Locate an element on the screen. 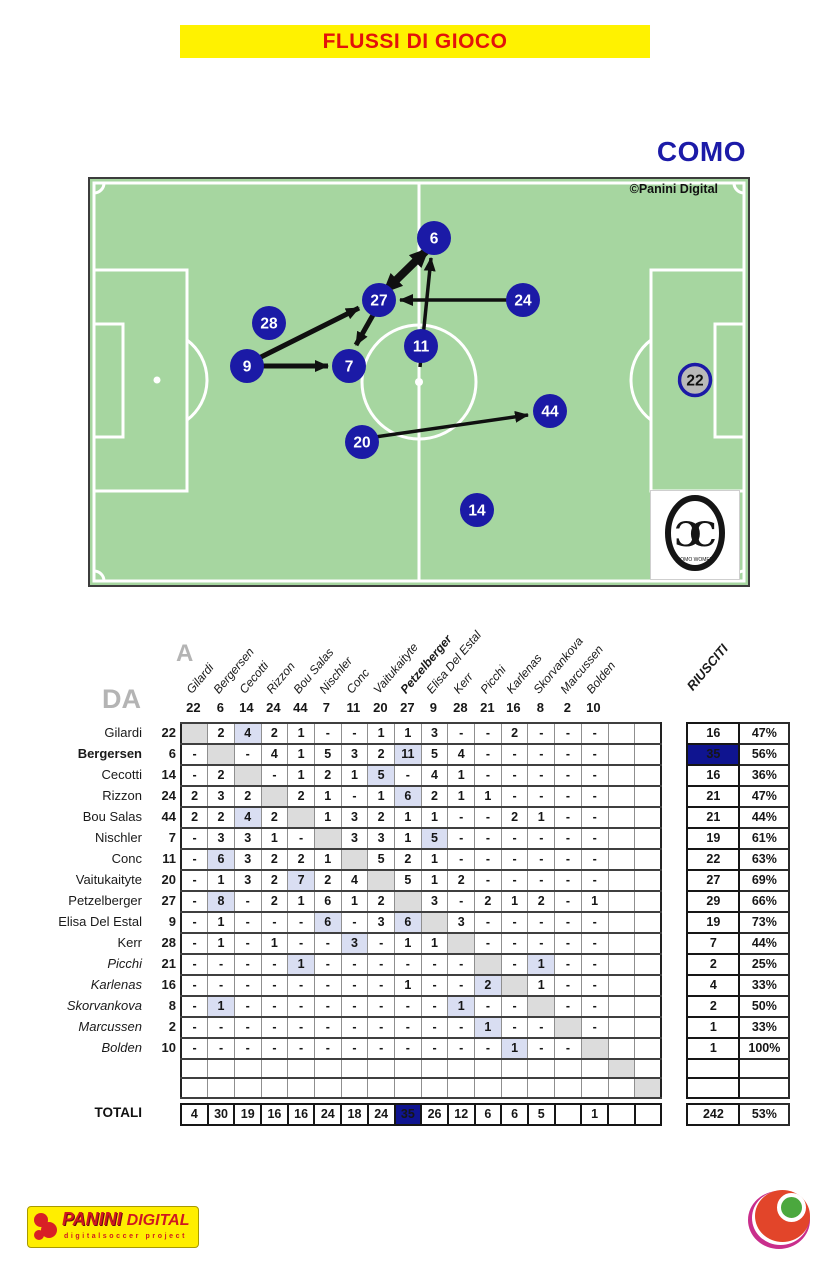  player-name: Cecotti is located at coordinates (121, 774).